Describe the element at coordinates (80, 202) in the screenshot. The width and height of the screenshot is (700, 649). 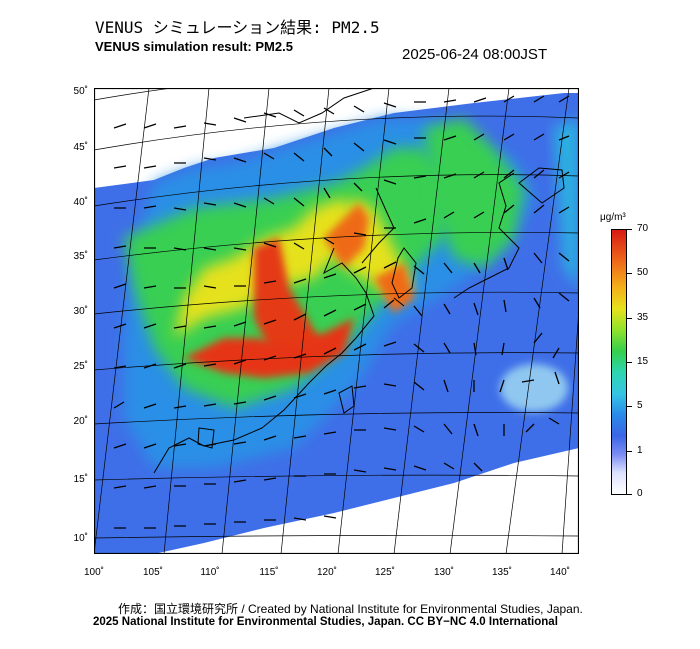
I see `lat-label-40: 40˚` at that location.